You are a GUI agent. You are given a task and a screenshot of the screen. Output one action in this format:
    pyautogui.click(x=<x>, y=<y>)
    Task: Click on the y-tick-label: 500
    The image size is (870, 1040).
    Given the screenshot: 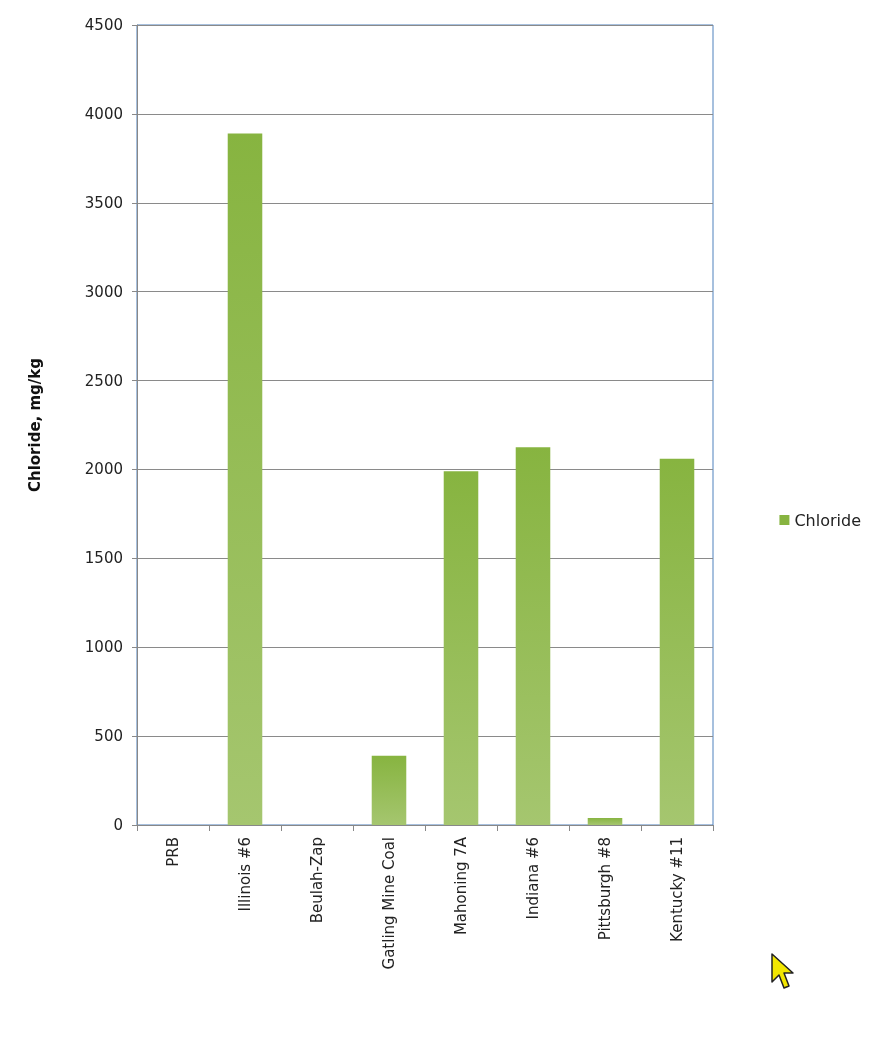 What is the action you would take?
    pyautogui.click(x=108, y=736)
    